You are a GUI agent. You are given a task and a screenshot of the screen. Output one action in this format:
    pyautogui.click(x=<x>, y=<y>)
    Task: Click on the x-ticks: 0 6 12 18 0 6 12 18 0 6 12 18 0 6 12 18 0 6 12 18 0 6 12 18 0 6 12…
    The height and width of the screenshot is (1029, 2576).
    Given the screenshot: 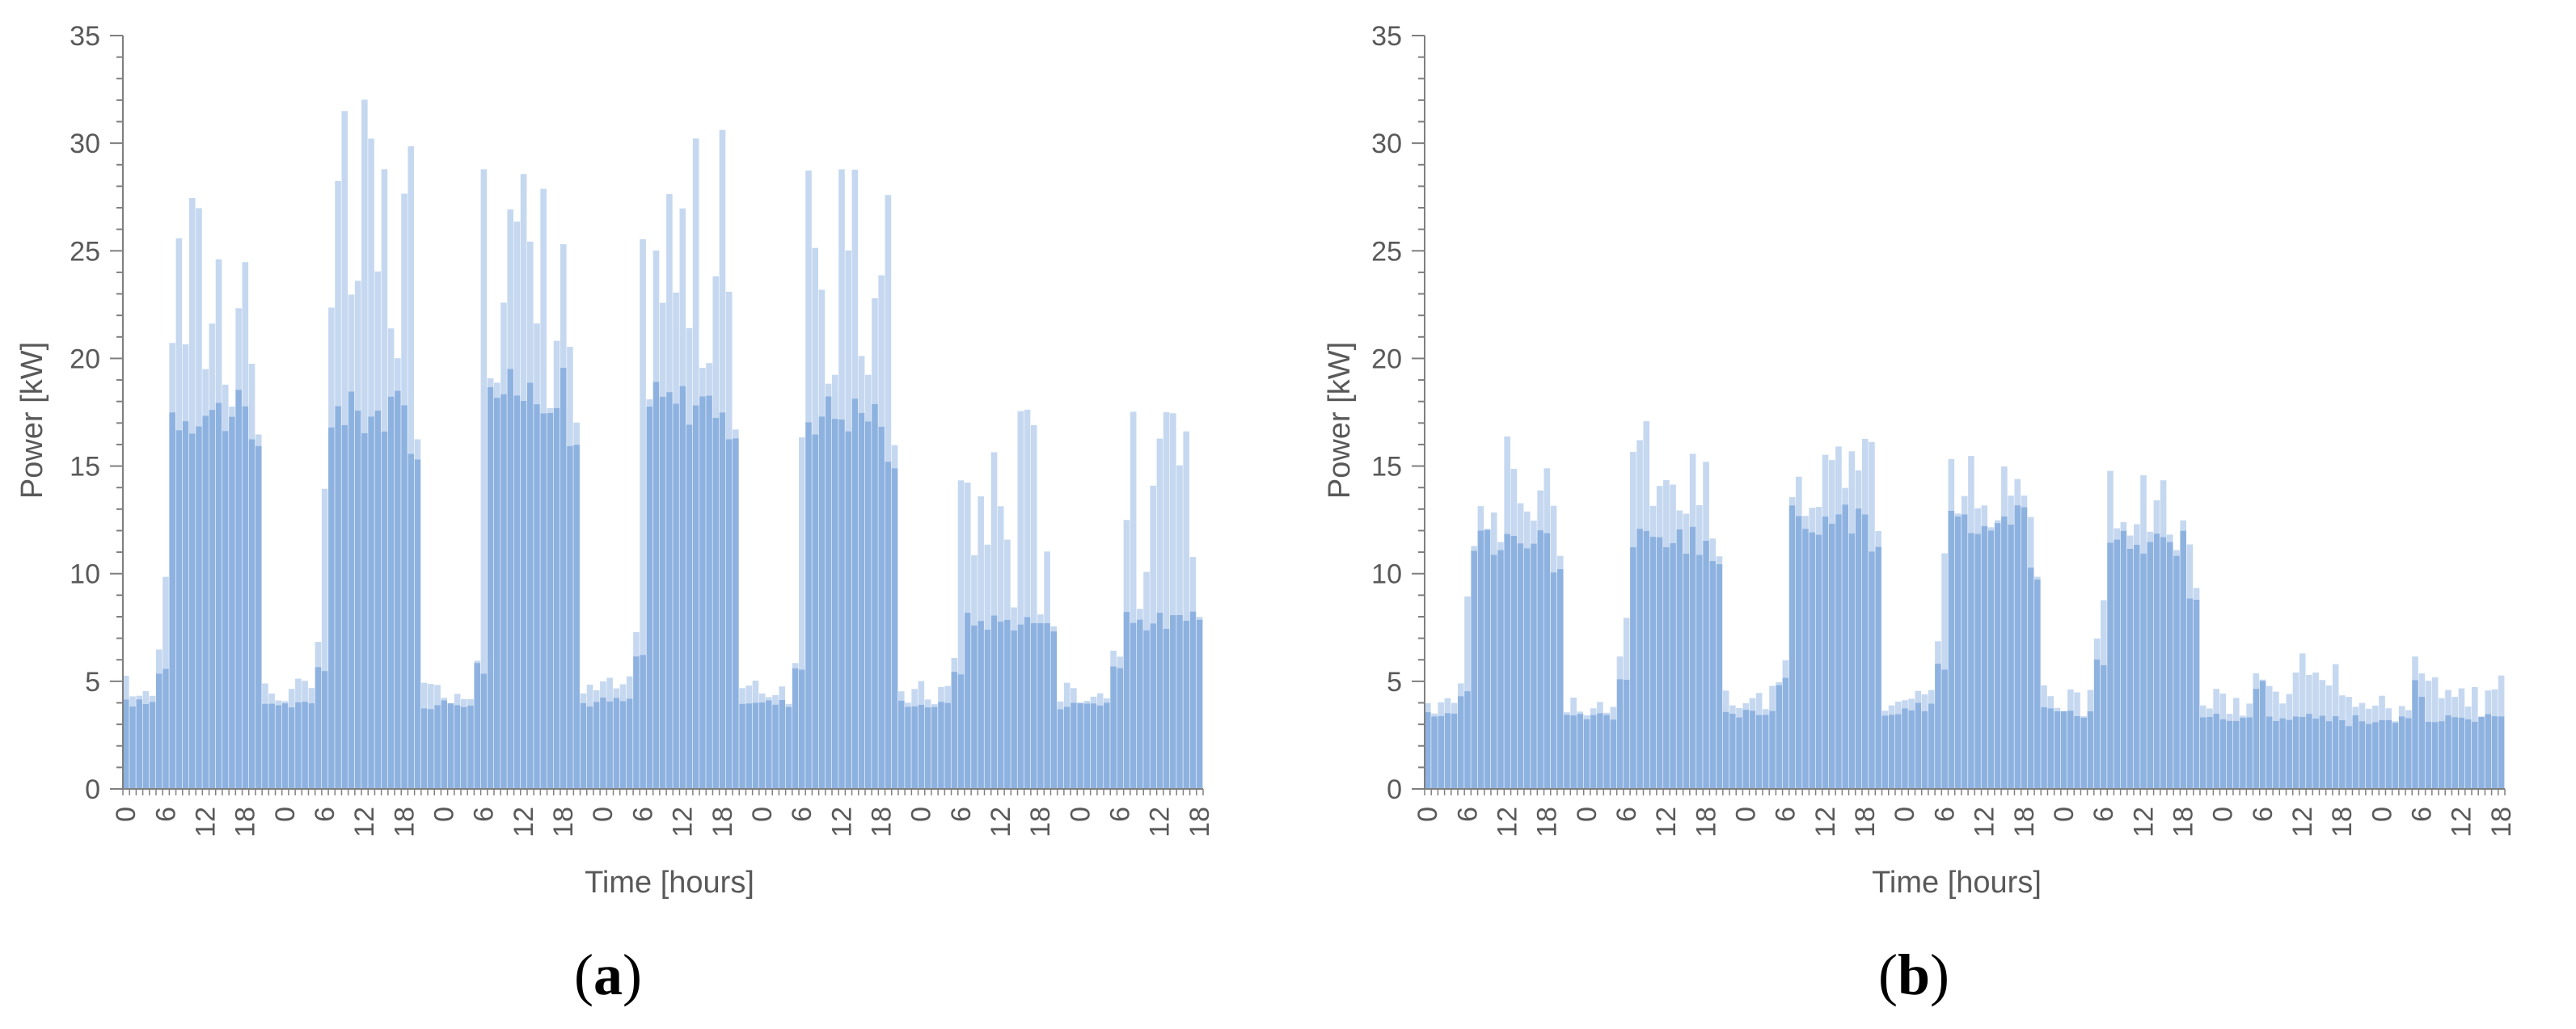 What is the action you would take?
    pyautogui.click(x=1965, y=813)
    